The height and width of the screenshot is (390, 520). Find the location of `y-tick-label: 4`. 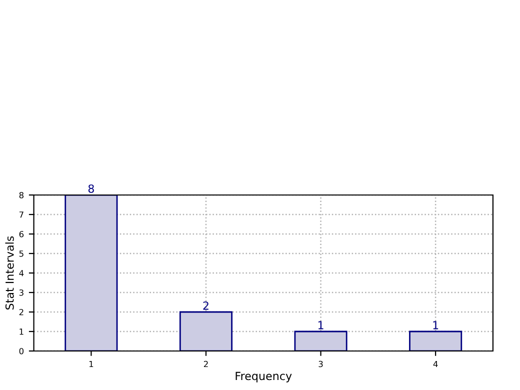

y-tick-label: 4 is located at coordinates (21, 273).